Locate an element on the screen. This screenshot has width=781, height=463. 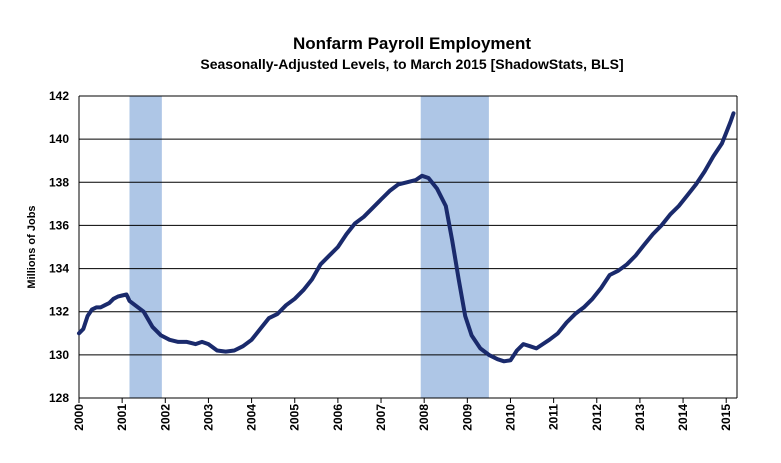
y-tick-label: 130 is located at coordinates (59, 355).